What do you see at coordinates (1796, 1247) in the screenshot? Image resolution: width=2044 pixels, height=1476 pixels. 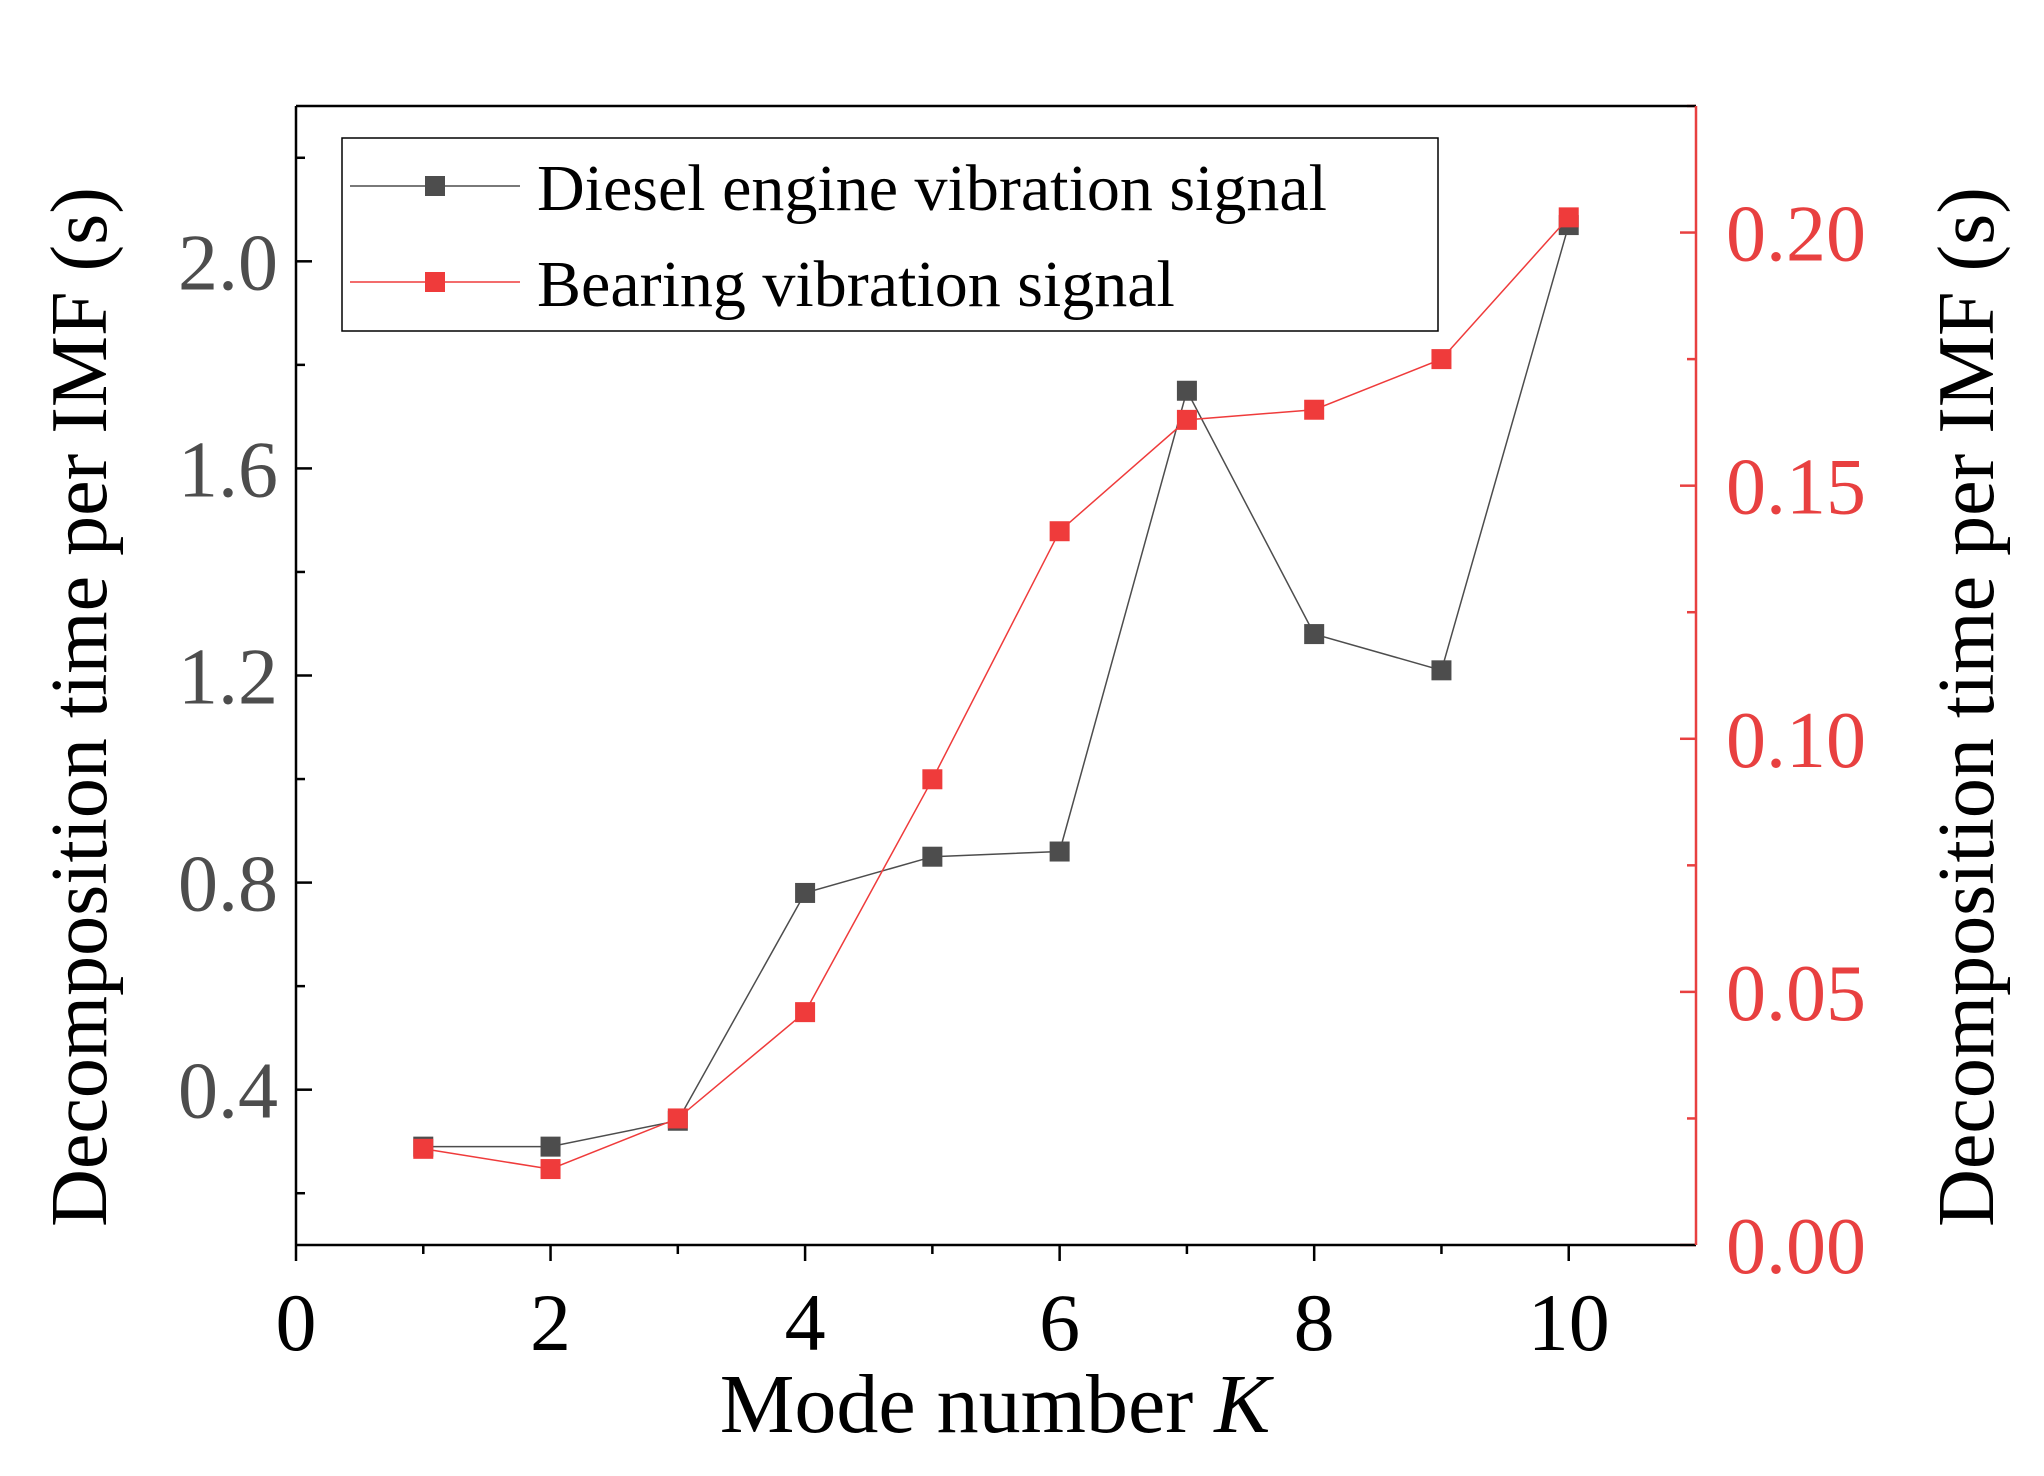 I see `y-right-tick-label: 0.00` at bounding box center [1796, 1247].